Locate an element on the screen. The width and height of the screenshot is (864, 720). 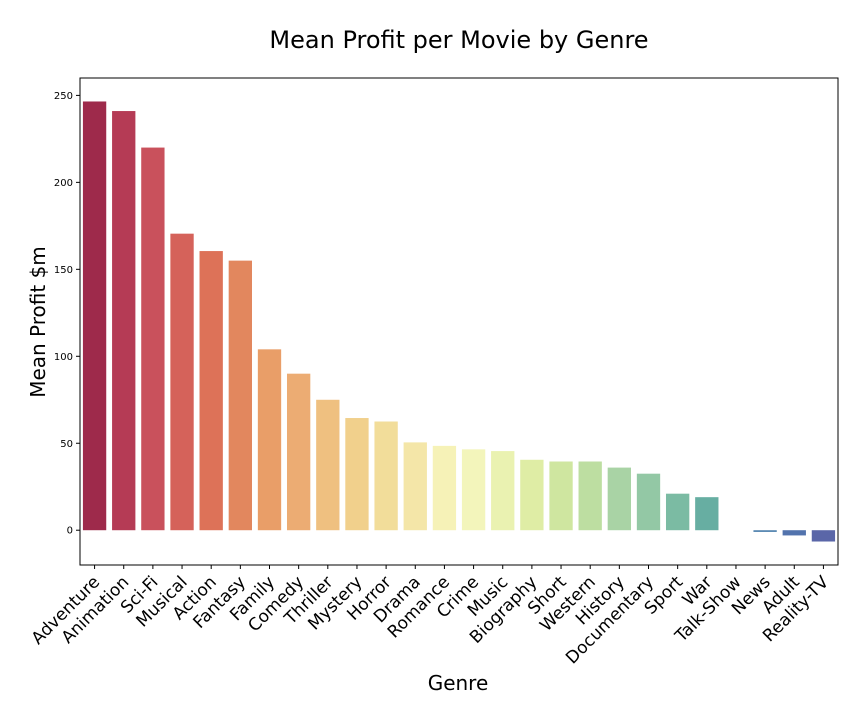
bar-action is located at coordinates (211, 391).